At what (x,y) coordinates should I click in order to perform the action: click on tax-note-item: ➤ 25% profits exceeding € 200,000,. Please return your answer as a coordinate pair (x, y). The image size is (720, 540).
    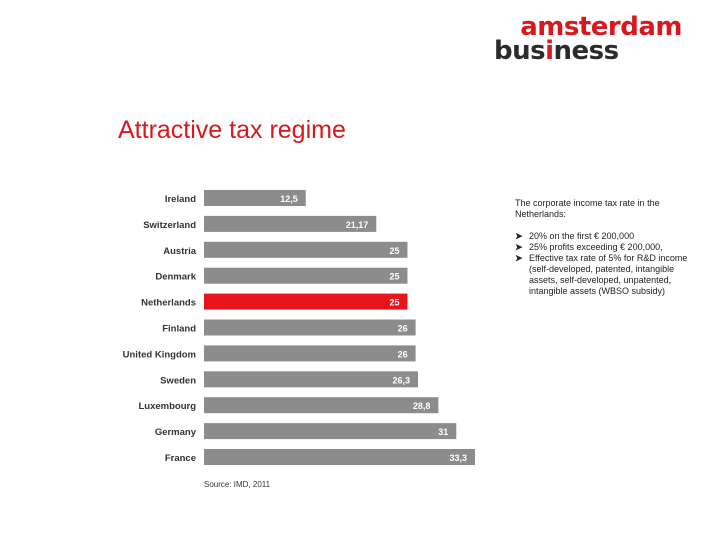
    Looking at the image, I should click on (602, 247).